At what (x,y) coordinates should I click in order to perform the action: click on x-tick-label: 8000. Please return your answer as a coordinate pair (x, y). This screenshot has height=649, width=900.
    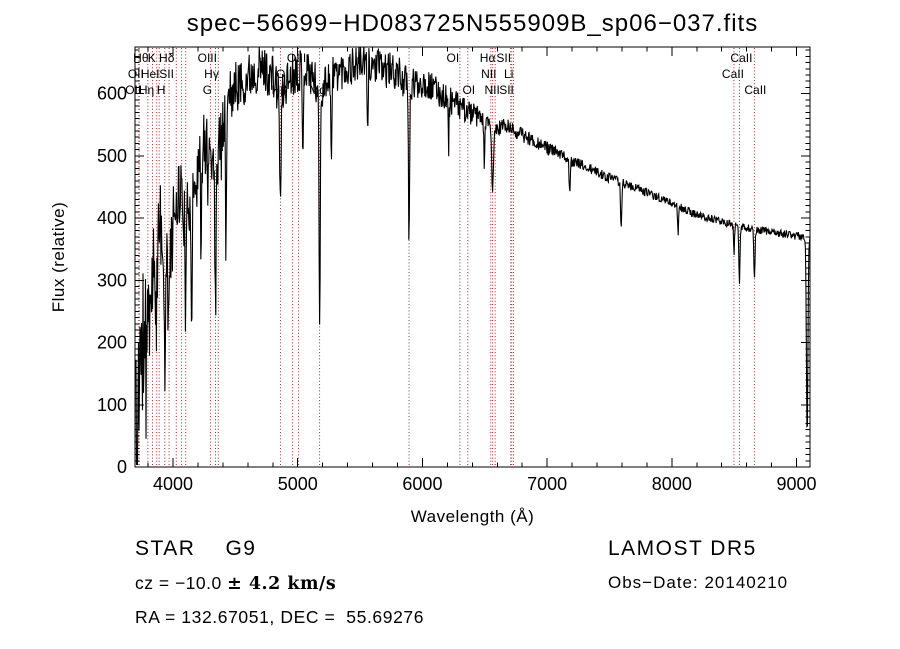
    Looking at the image, I should click on (672, 484).